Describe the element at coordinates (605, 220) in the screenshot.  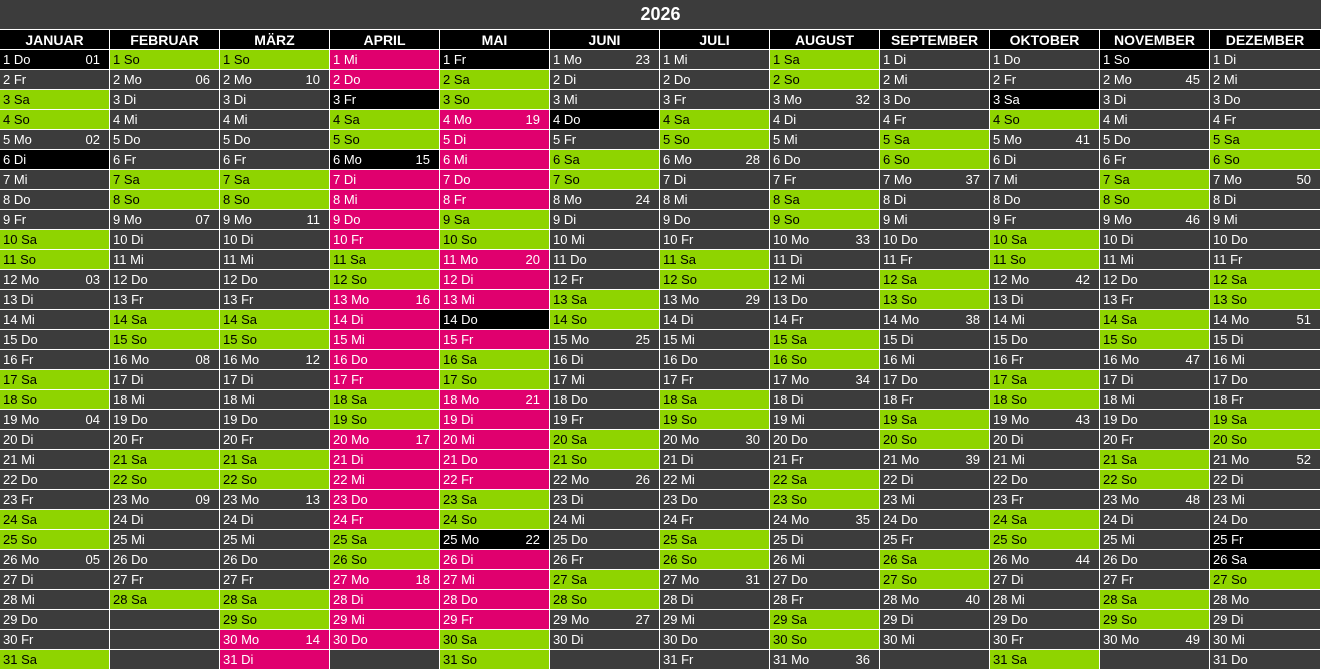
I see `day-cell: 9 Di` at that location.